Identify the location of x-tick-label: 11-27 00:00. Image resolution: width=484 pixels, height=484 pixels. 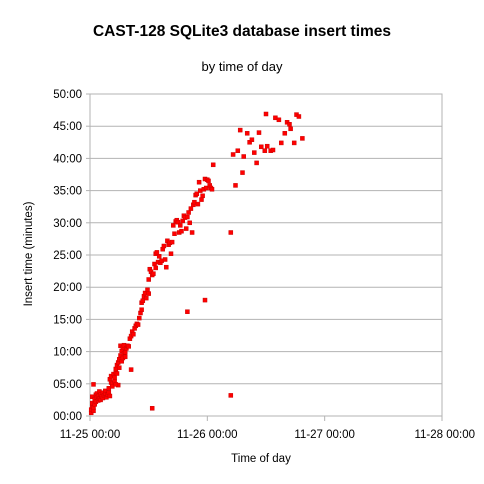
(324, 435).